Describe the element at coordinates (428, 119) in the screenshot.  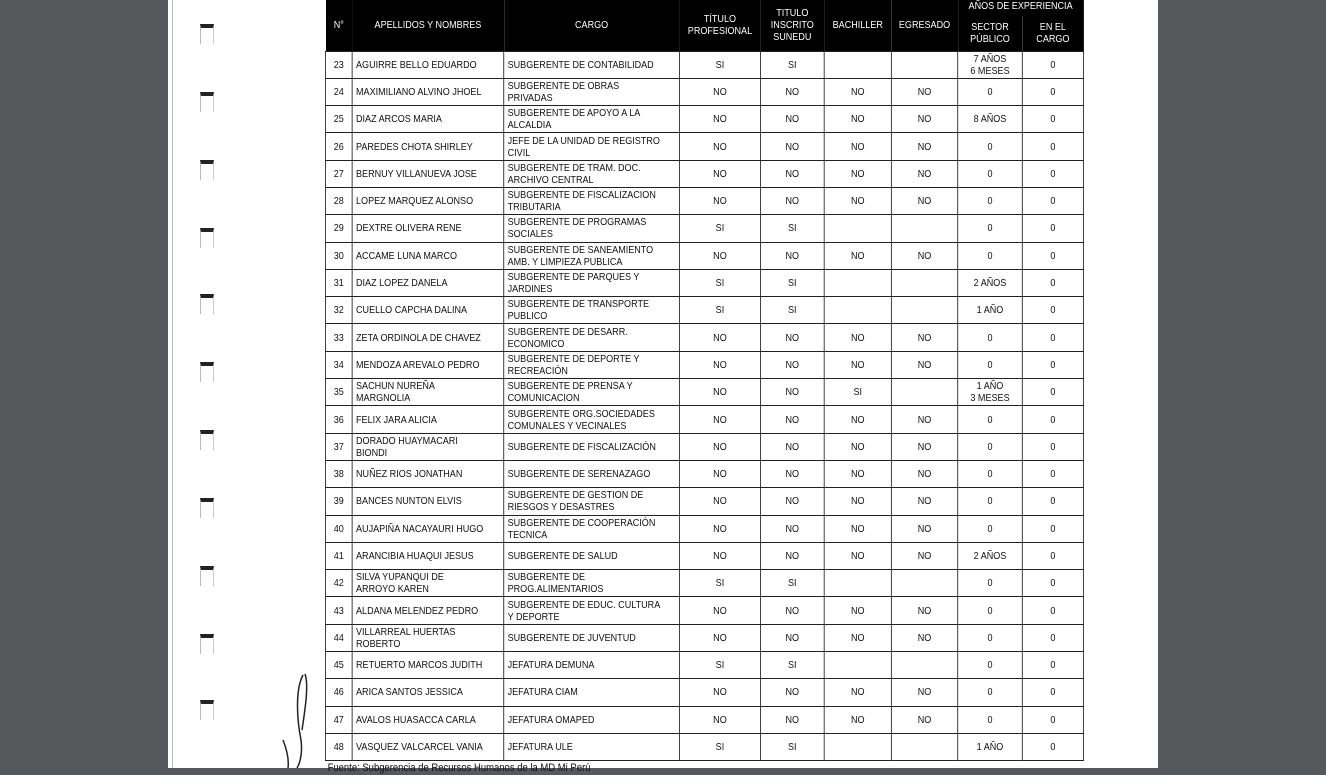
I see `employee-name-cell: DIAZ ARCOS MARIA` at that location.